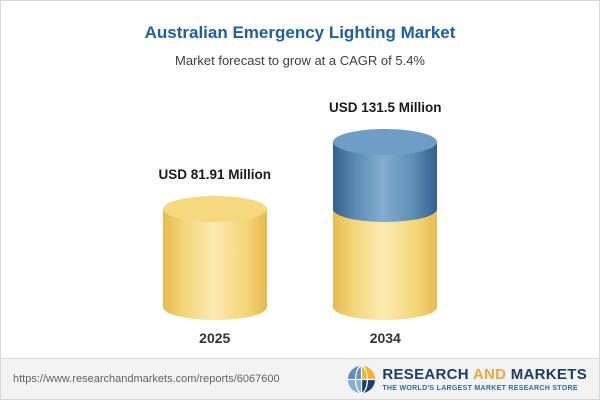 Image resolution: width=600 pixels, height=400 pixels. What do you see at coordinates (385, 182) in the screenshot?
I see `cylinder-2034-top-segment` at bounding box center [385, 182].